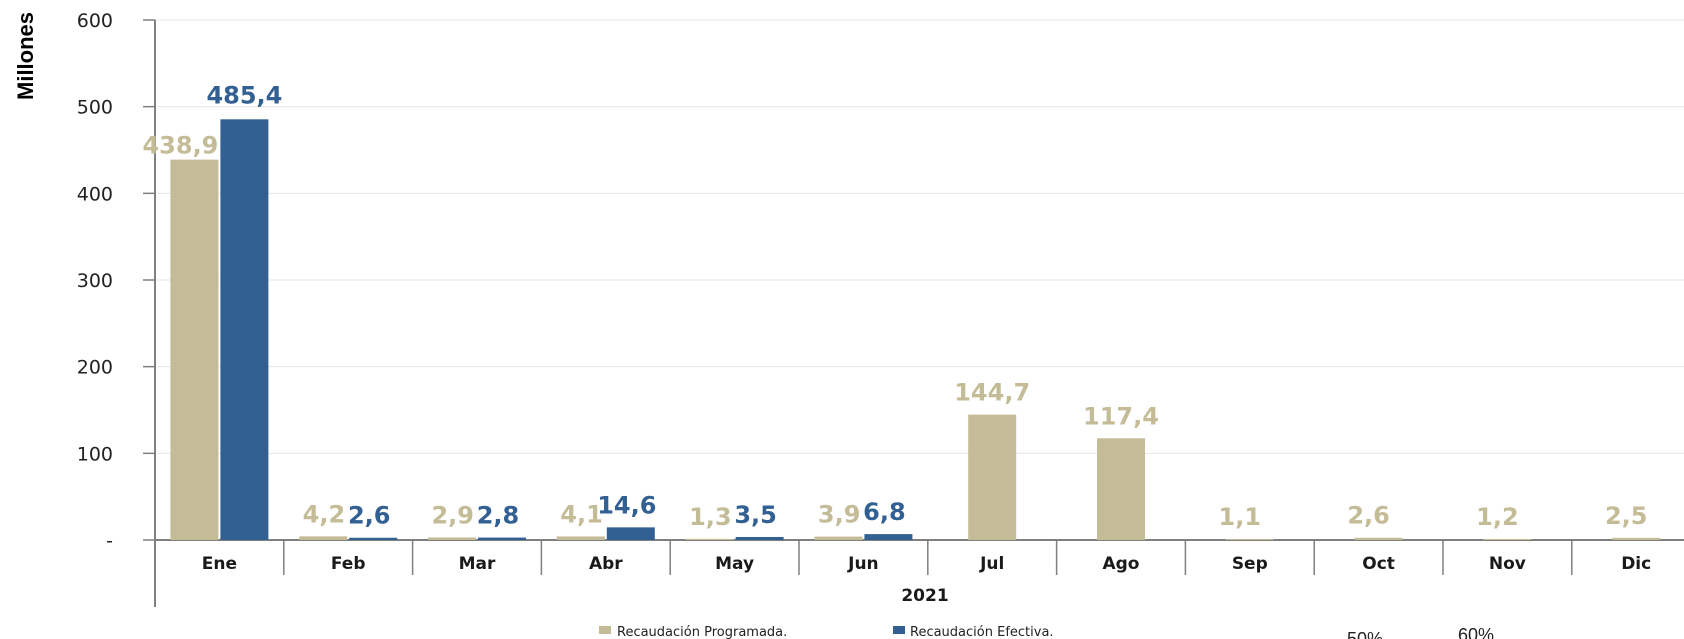 This screenshot has height=639, width=1684. What do you see at coordinates (25, 56) in the screenshot?
I see `y-axis-label: Millones` at bounding box center [25, 56].